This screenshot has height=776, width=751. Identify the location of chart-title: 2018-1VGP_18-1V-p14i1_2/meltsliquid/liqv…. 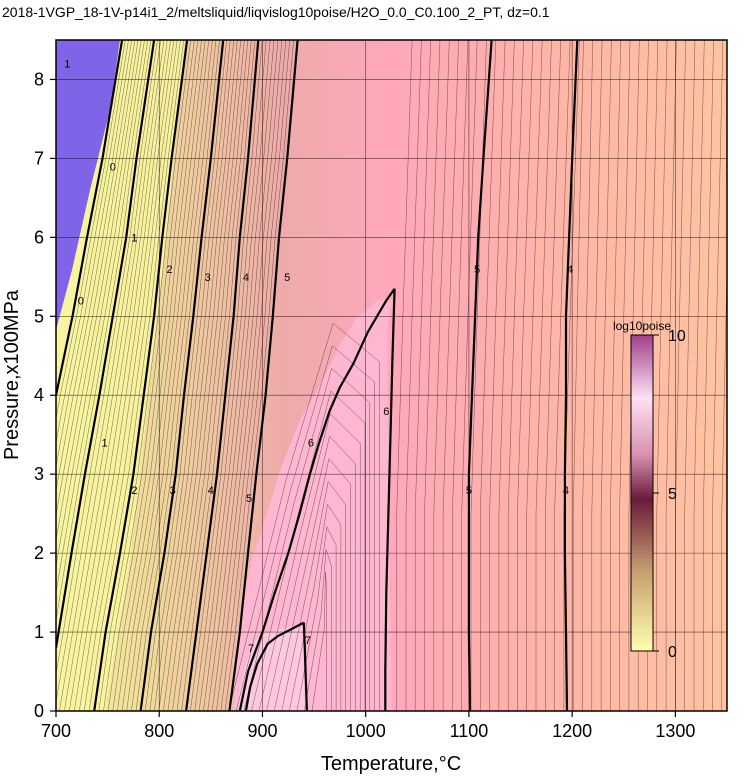
(276, 12).